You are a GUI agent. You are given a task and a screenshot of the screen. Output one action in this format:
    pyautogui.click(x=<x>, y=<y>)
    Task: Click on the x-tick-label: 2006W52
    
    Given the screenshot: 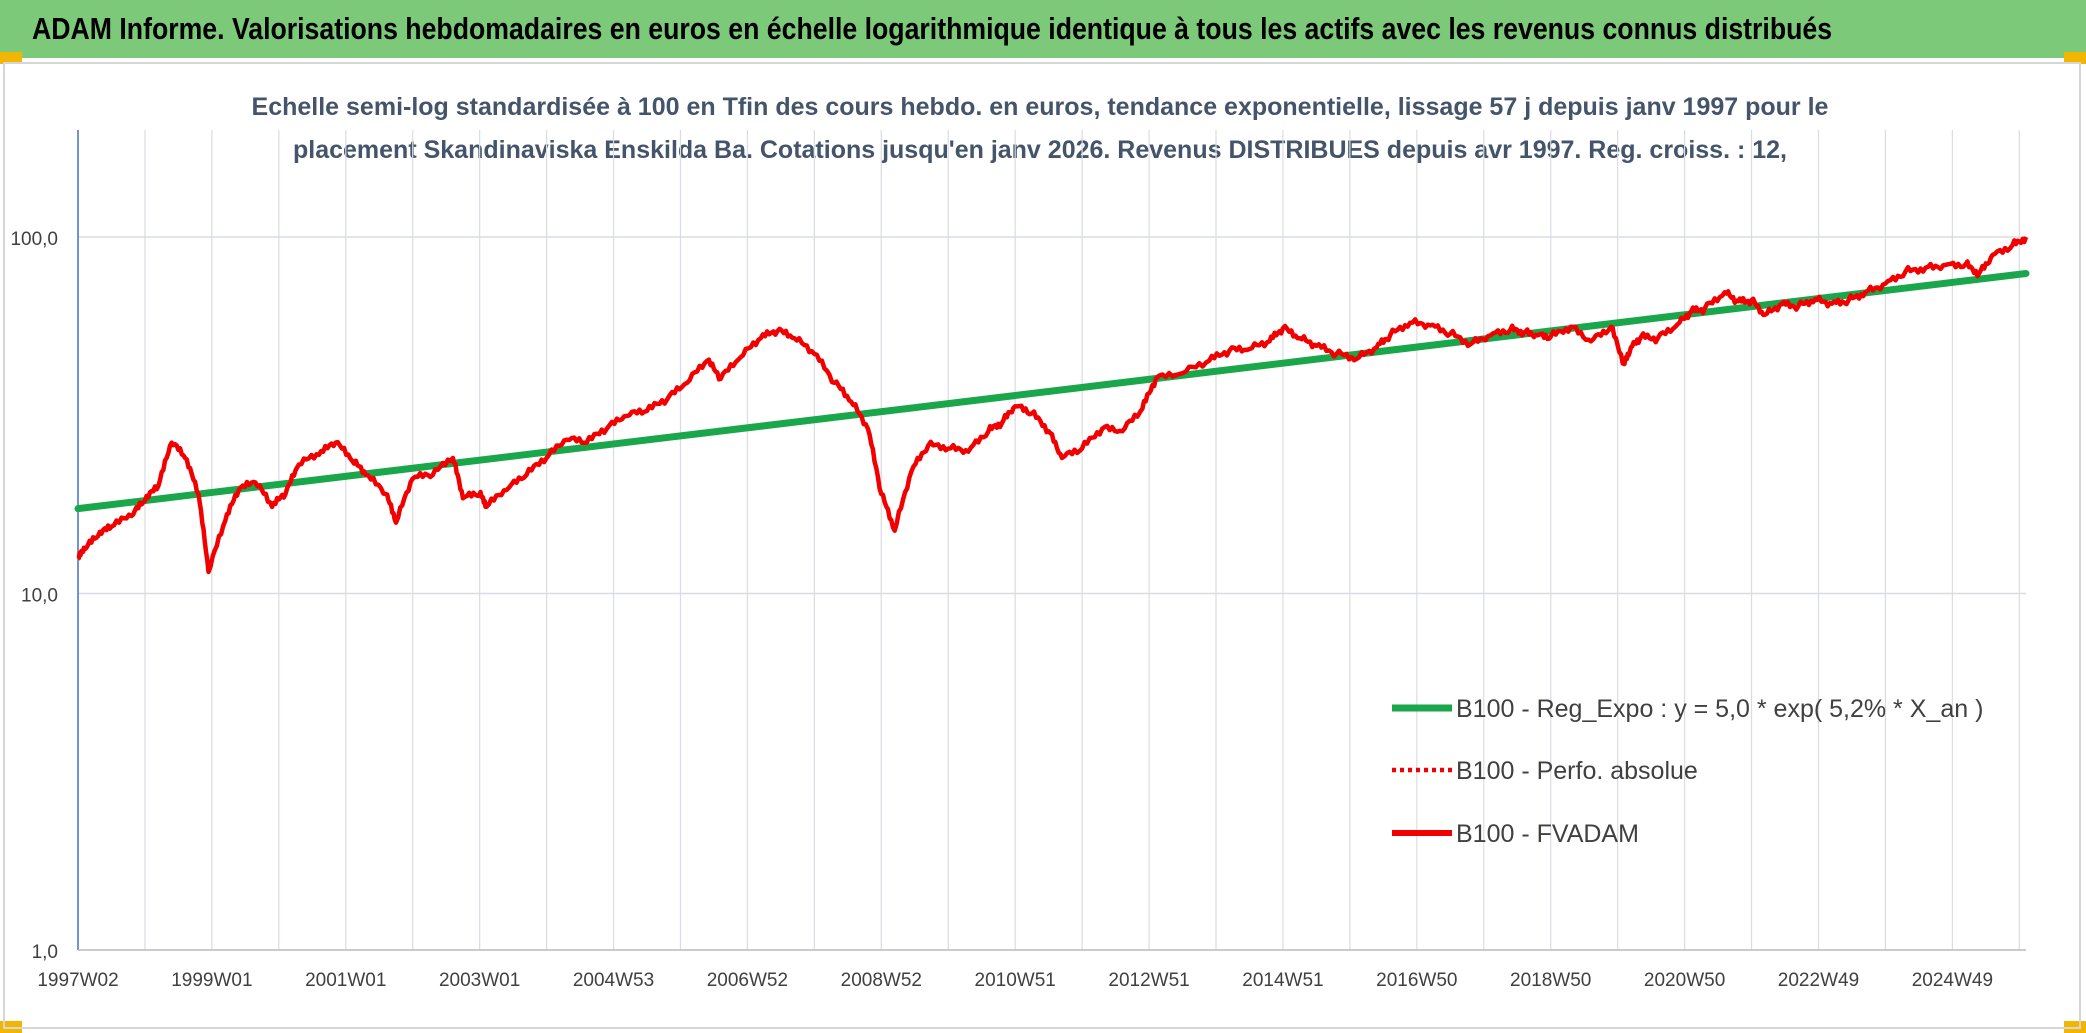 What is the action you would take?
    pyautogui.click(x=747, y=980)
    